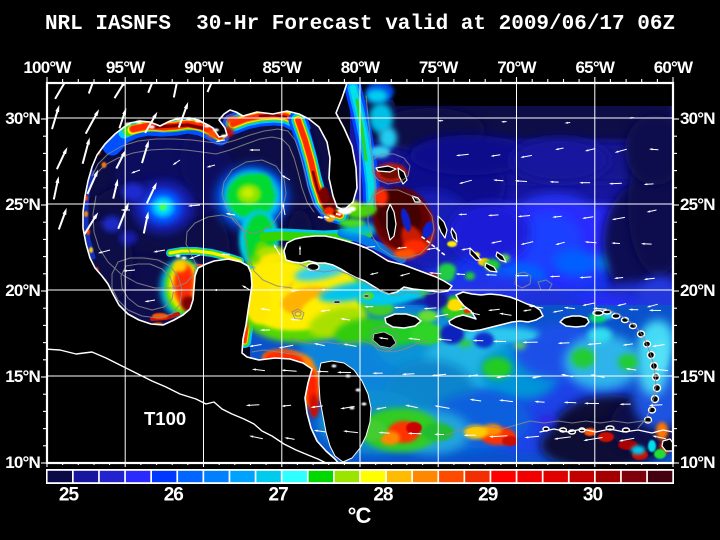  What do you see at coordinates (593, 495) in the screenshot?
I see `svg-text: 30` at bounding box center [593, 495].